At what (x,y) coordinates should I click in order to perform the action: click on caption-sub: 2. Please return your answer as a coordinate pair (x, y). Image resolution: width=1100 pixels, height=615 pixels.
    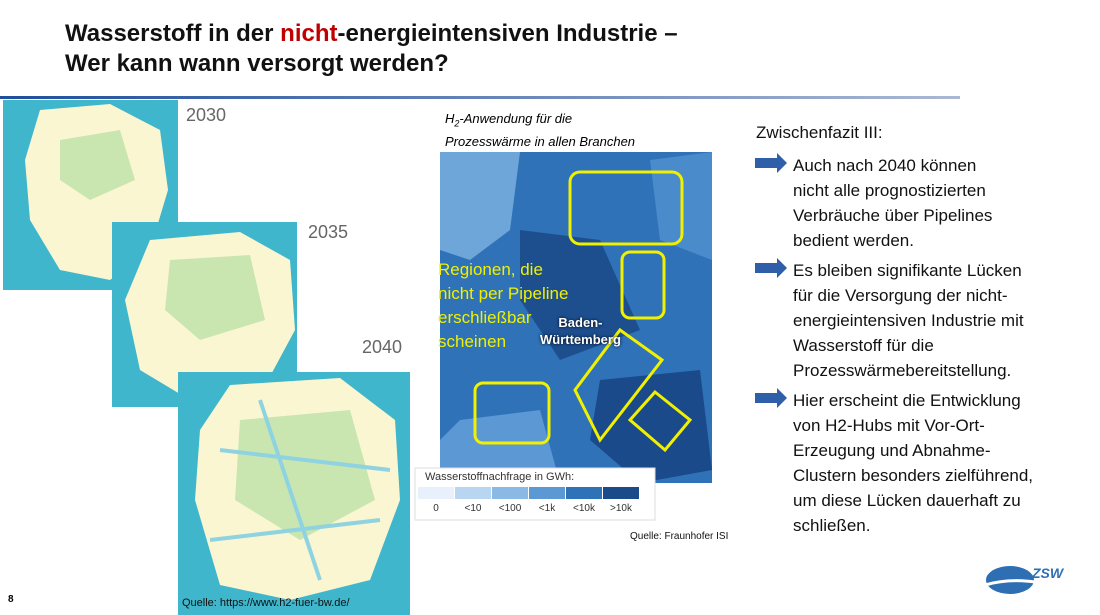
    Looking at the image, I should click on (457, 123).